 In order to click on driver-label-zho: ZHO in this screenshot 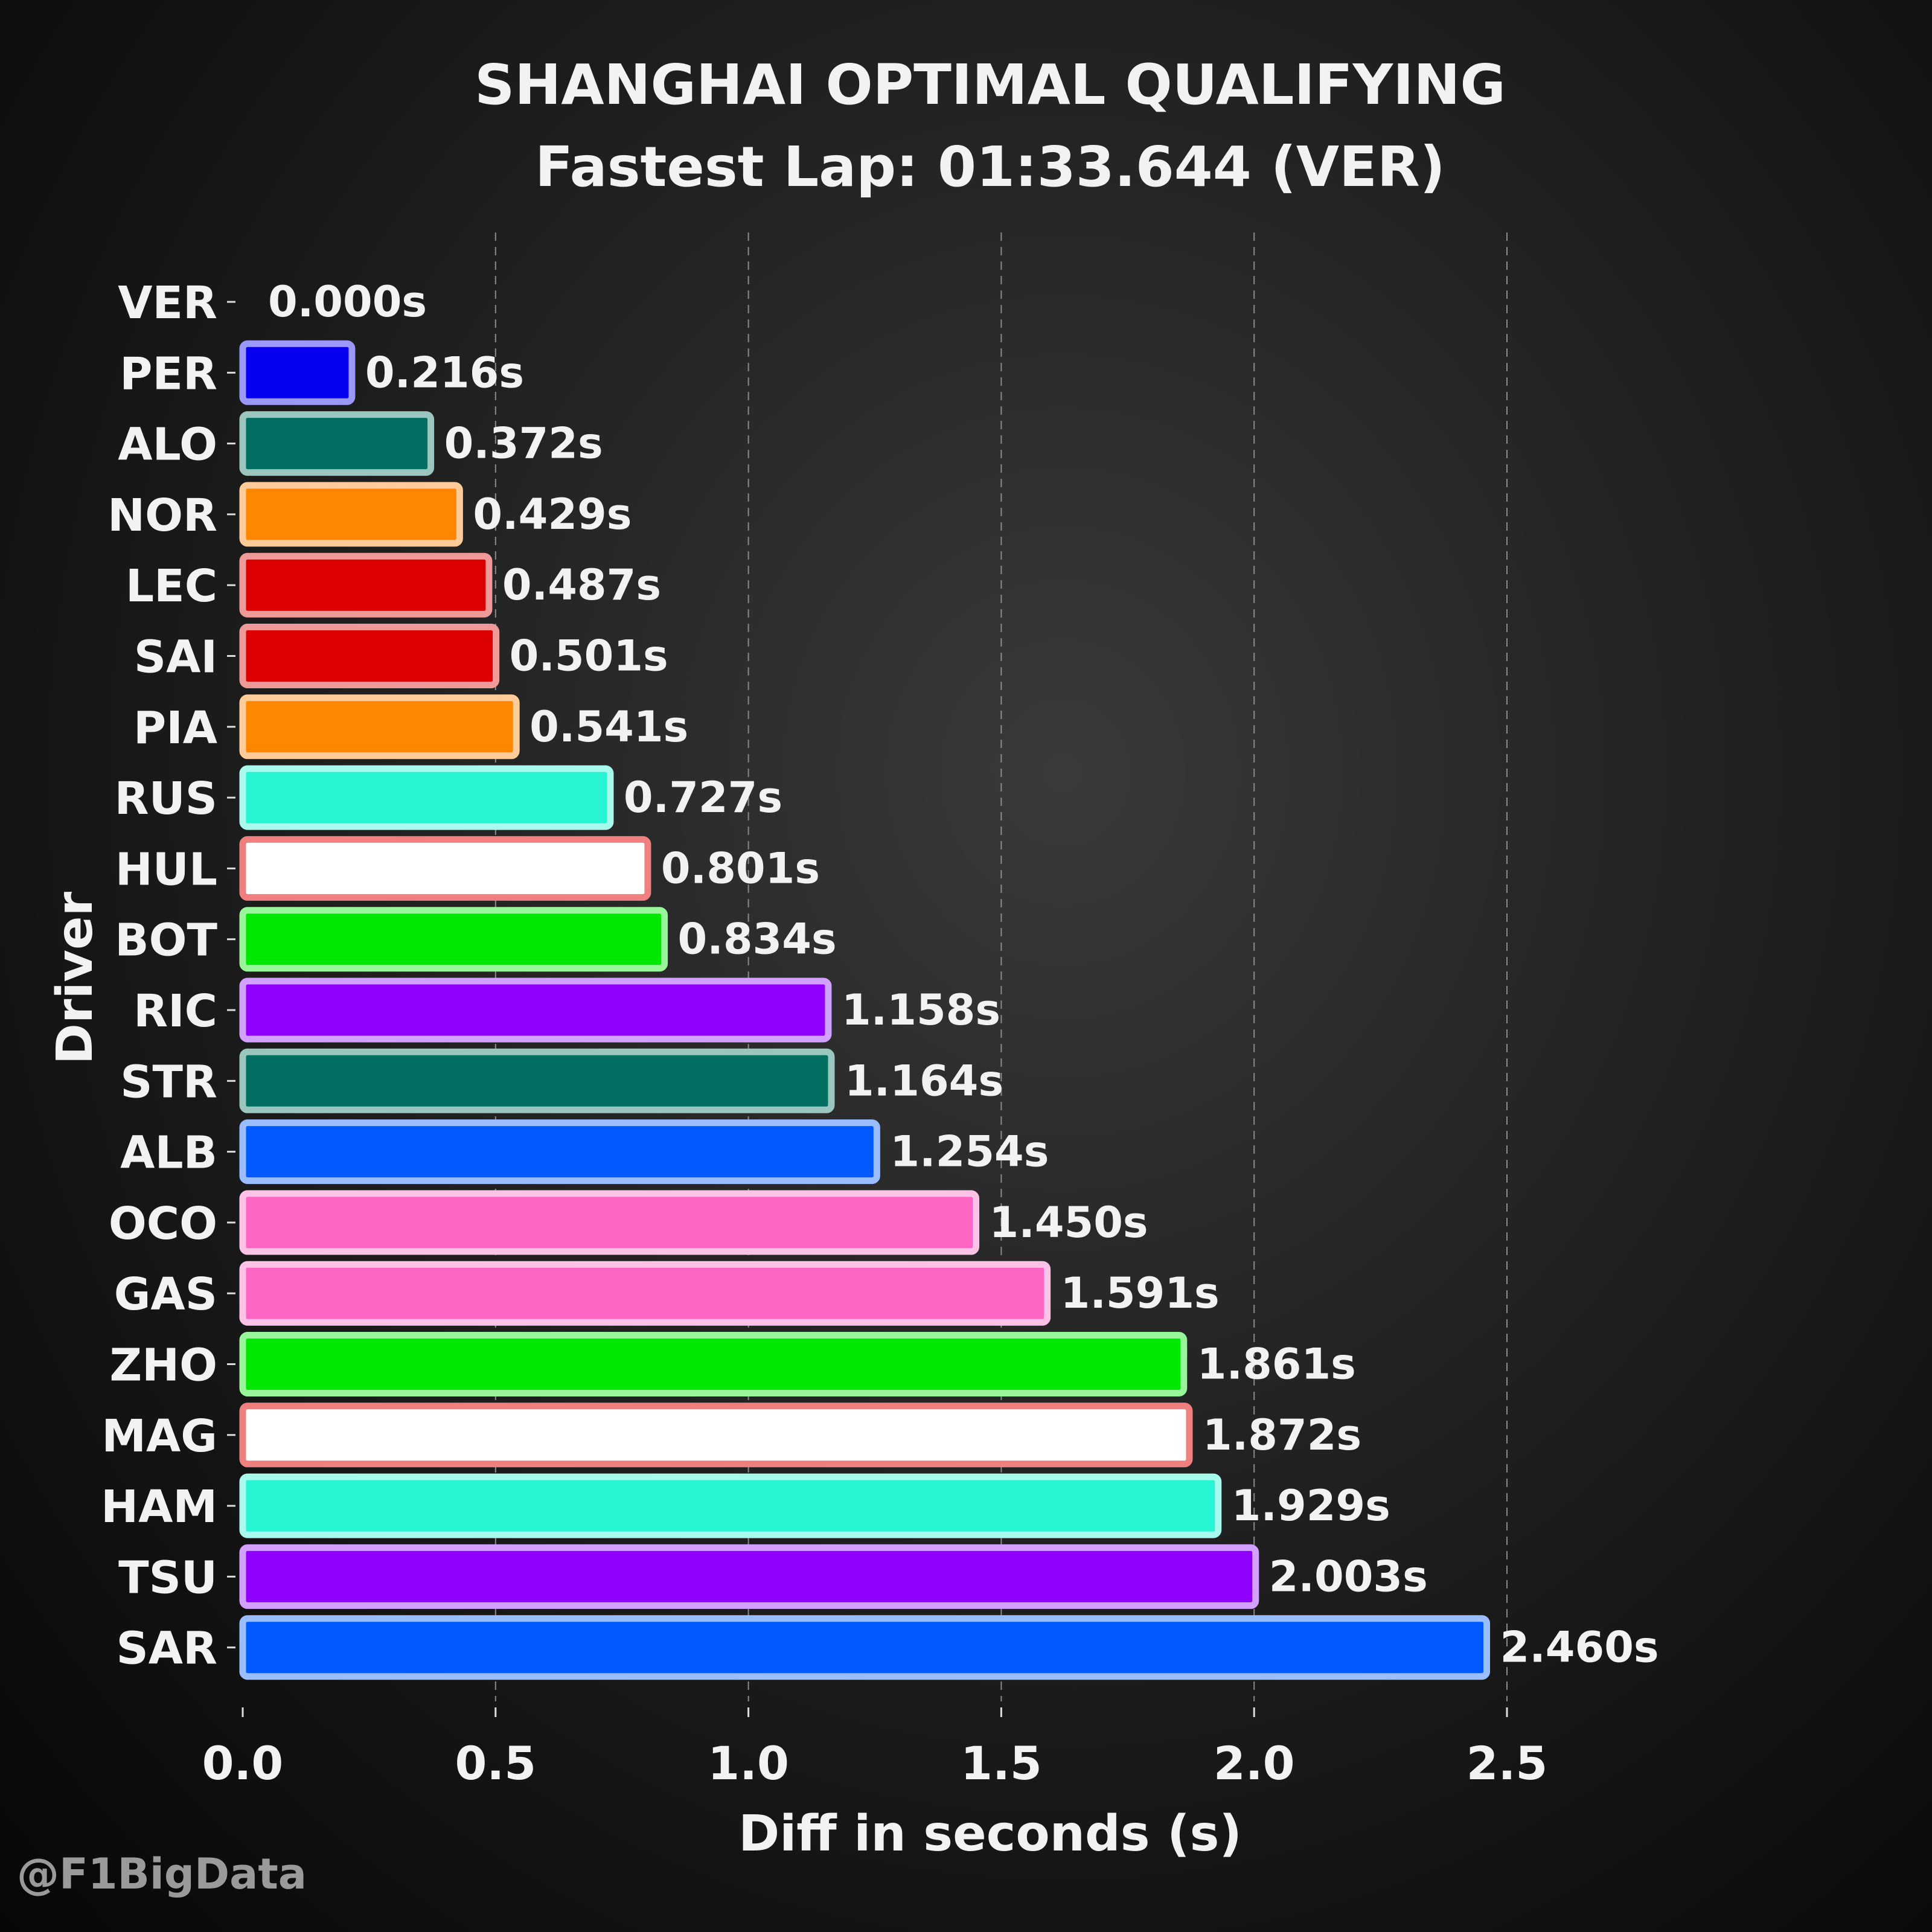, I will do `click(164, 1366)`.